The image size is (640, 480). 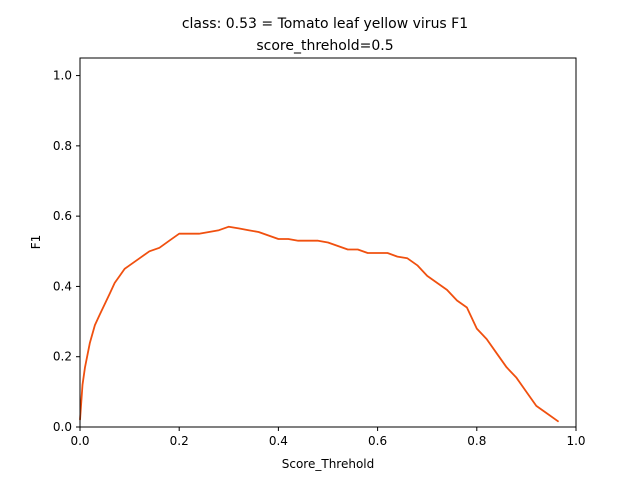 What do you see at coordinates (62, 76) in the screenshot?
I see `y-tick-label: 1.0` at bounding box center [62, 76].